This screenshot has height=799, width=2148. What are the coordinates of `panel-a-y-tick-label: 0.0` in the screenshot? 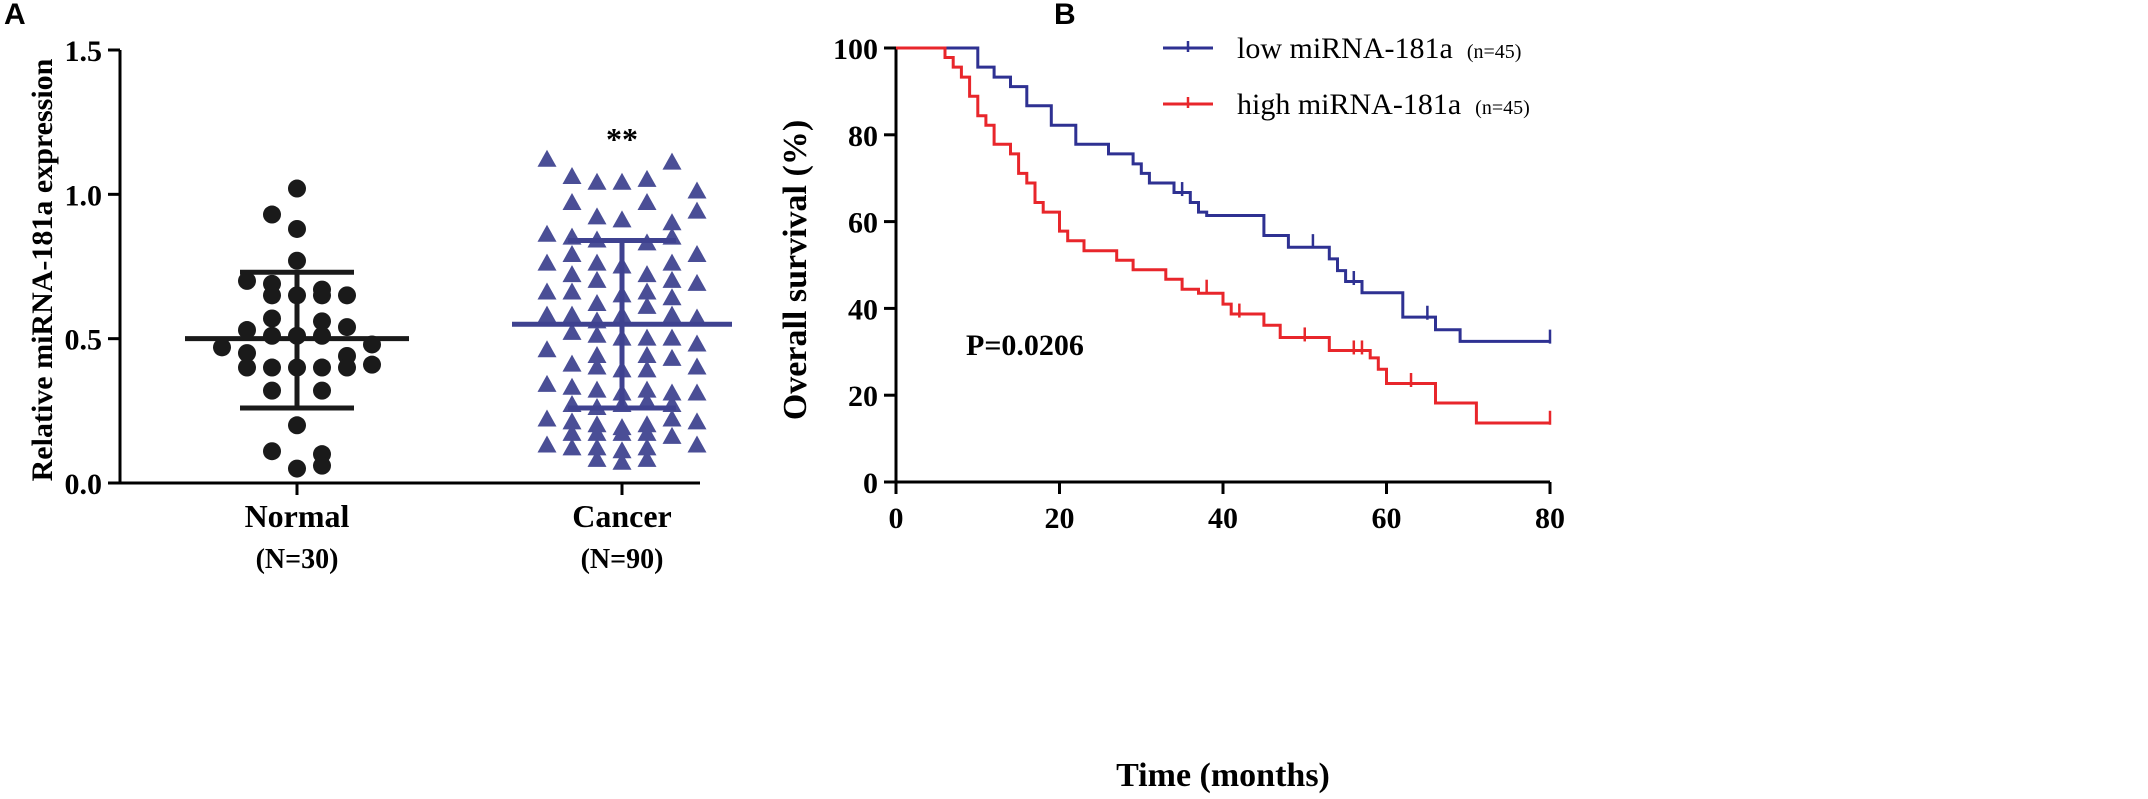 It's located at (84, 484).